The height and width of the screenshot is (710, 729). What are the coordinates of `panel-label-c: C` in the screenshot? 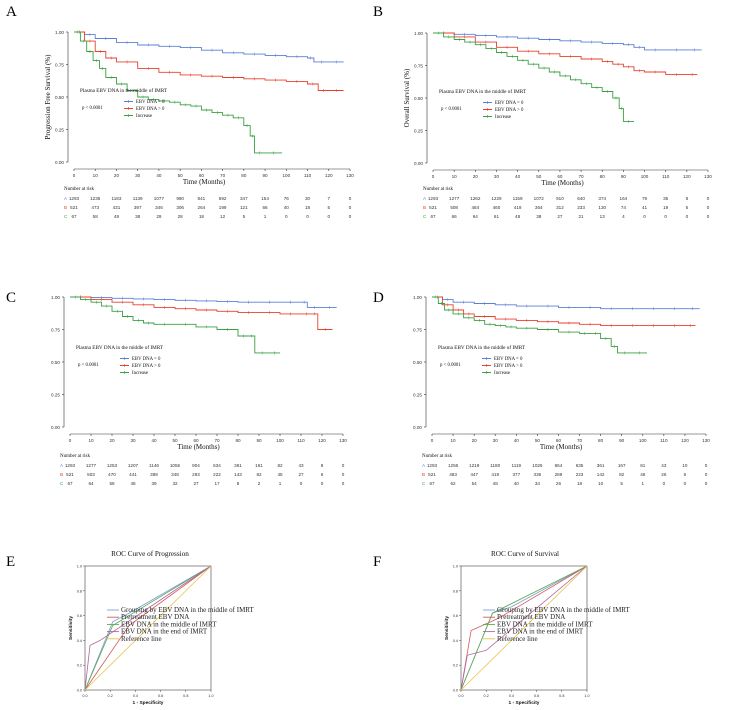 It's located at (11, 298).